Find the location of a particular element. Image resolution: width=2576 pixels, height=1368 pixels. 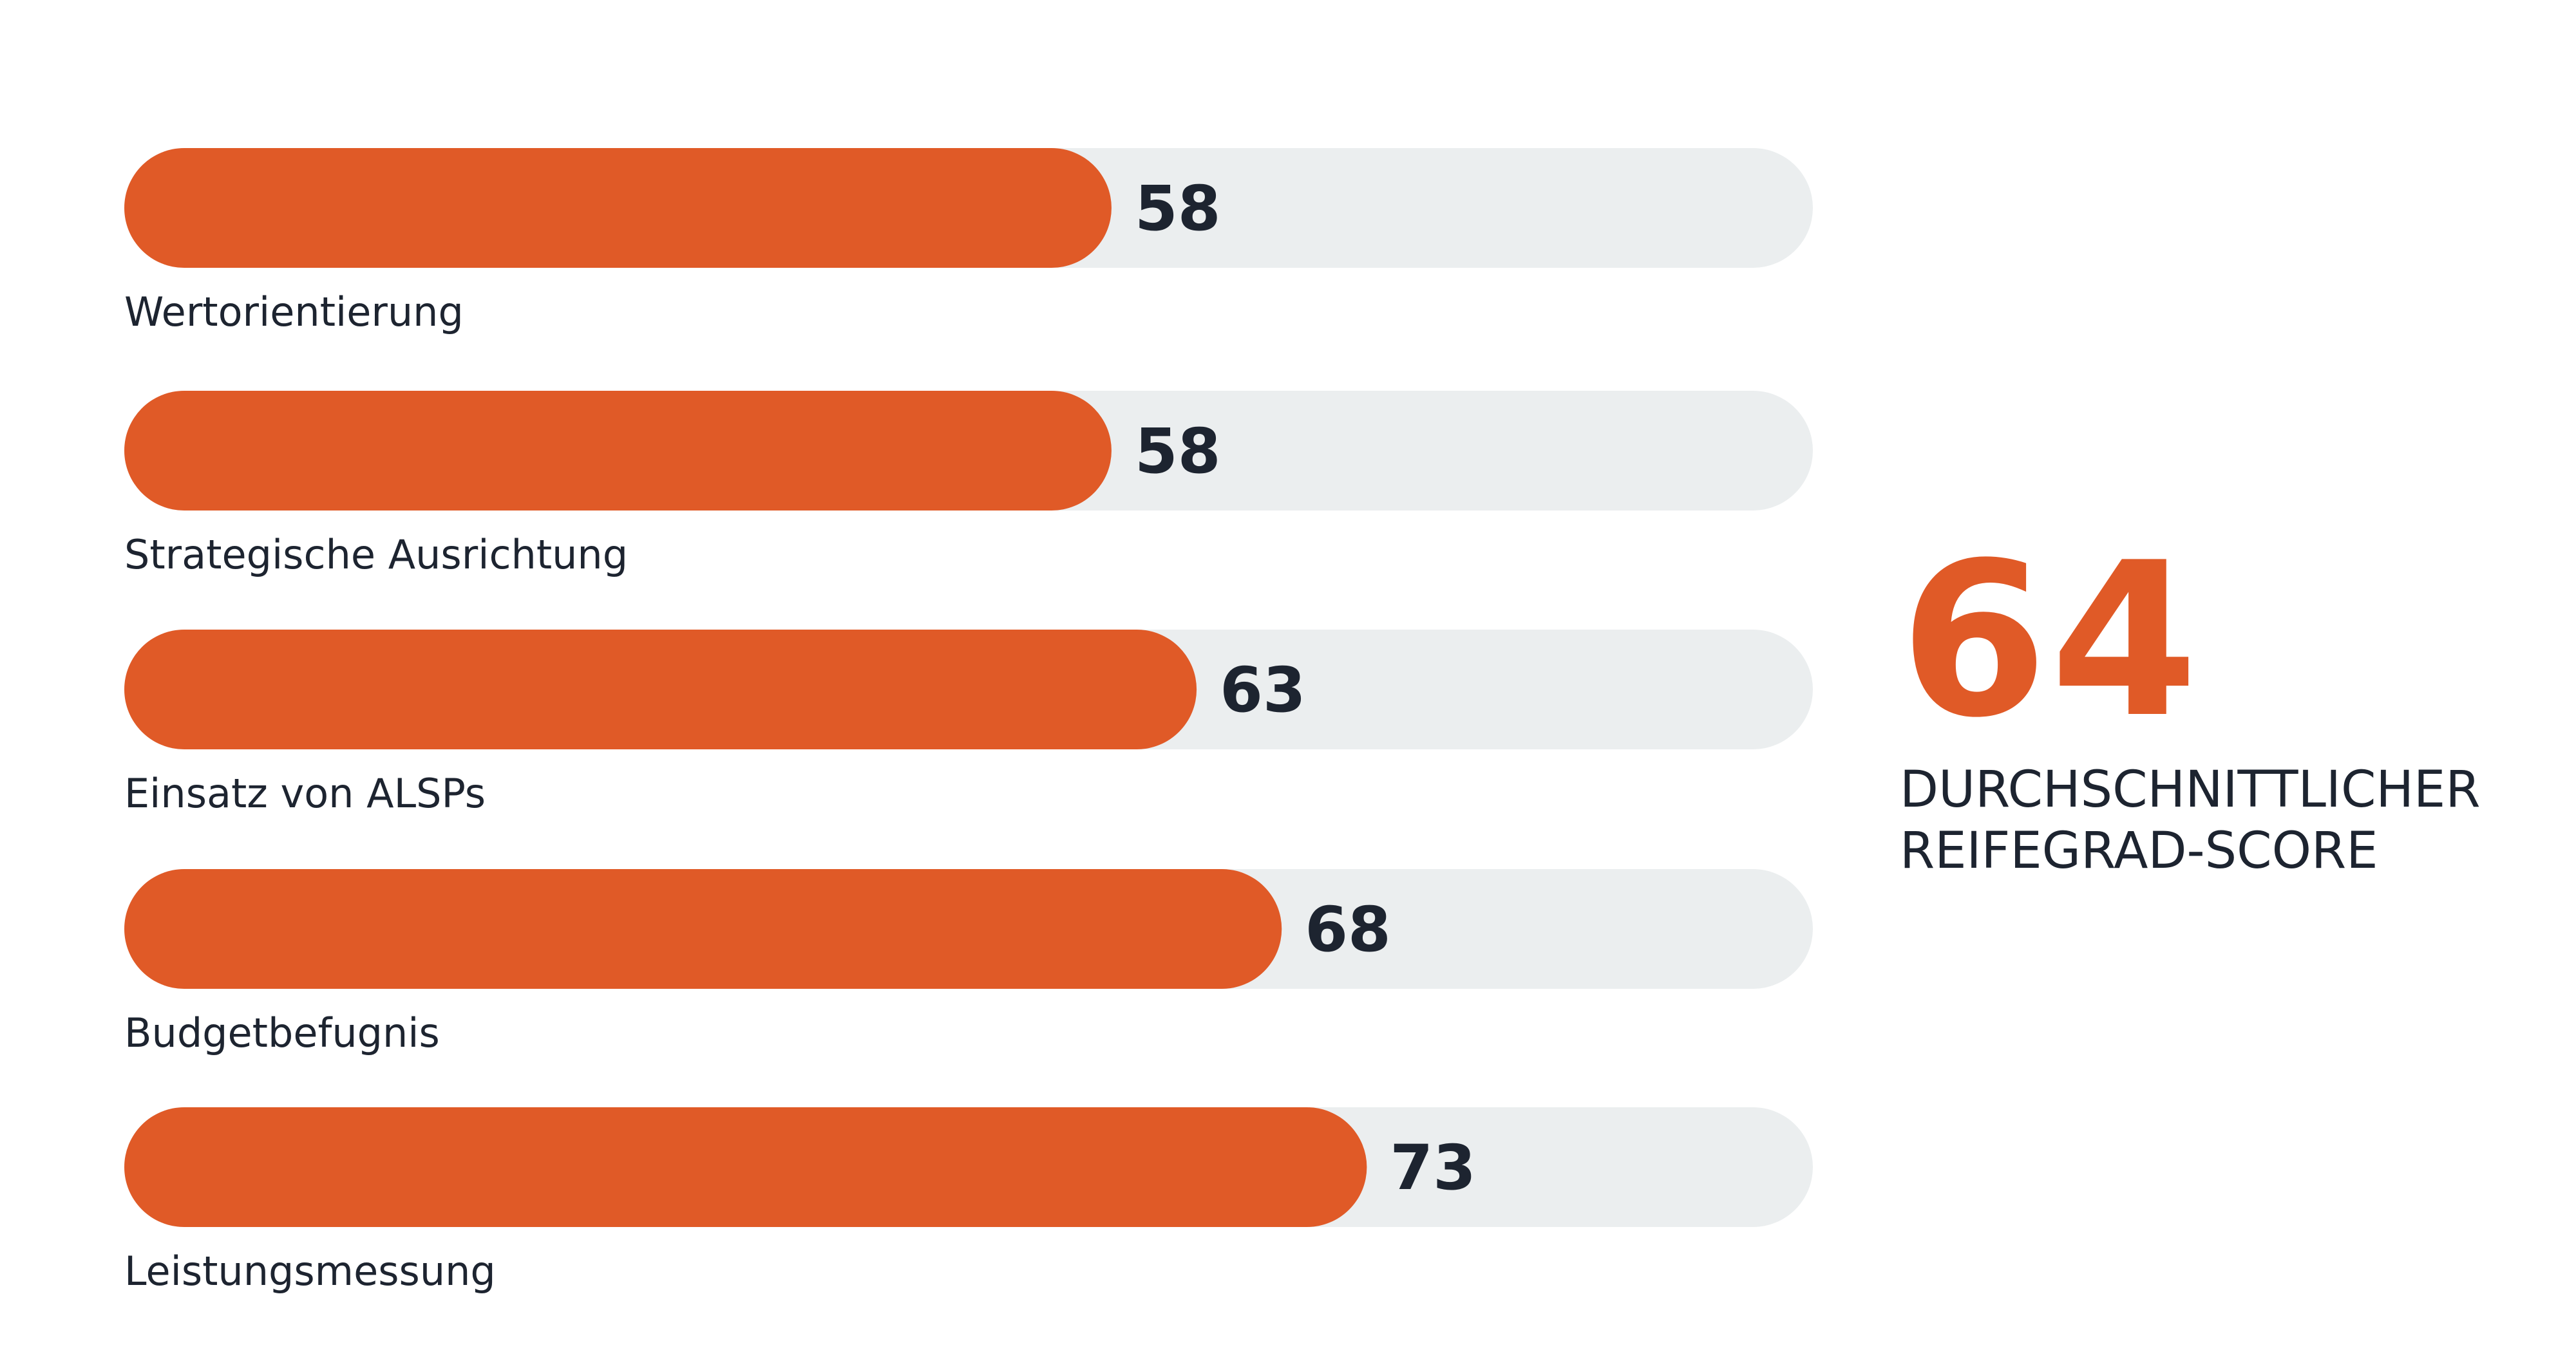

value-label-5: 73 is located at coordinates (1433, 1168).